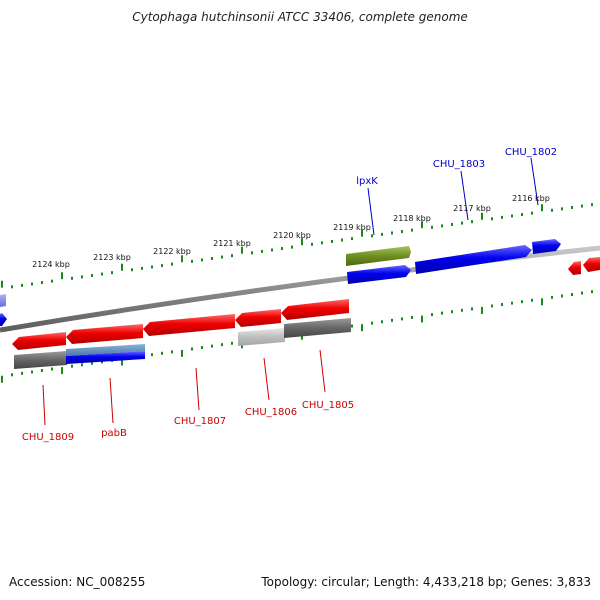 This screenshot has width=600, height=600. I want to click on gene-label-chu-1802: CHU_1802, so click(531, 152).